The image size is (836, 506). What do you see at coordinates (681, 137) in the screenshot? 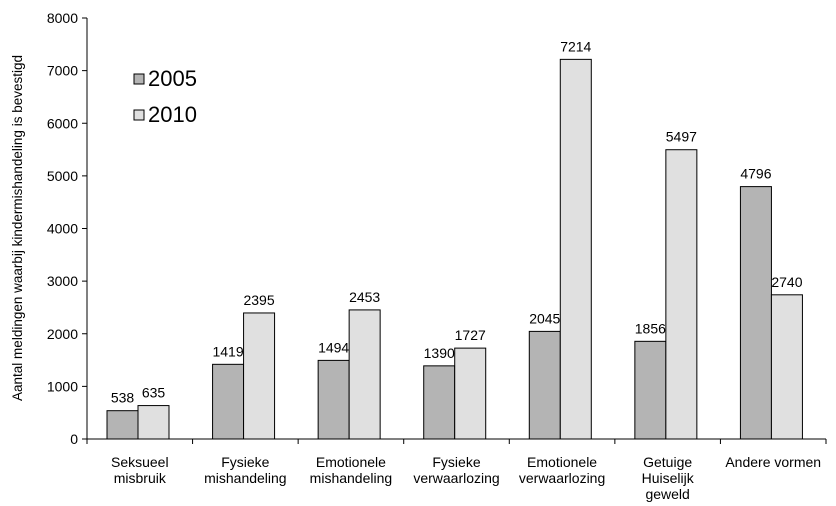
I see `data-label-2010-5: 5497` at bounding box center [681, 137].